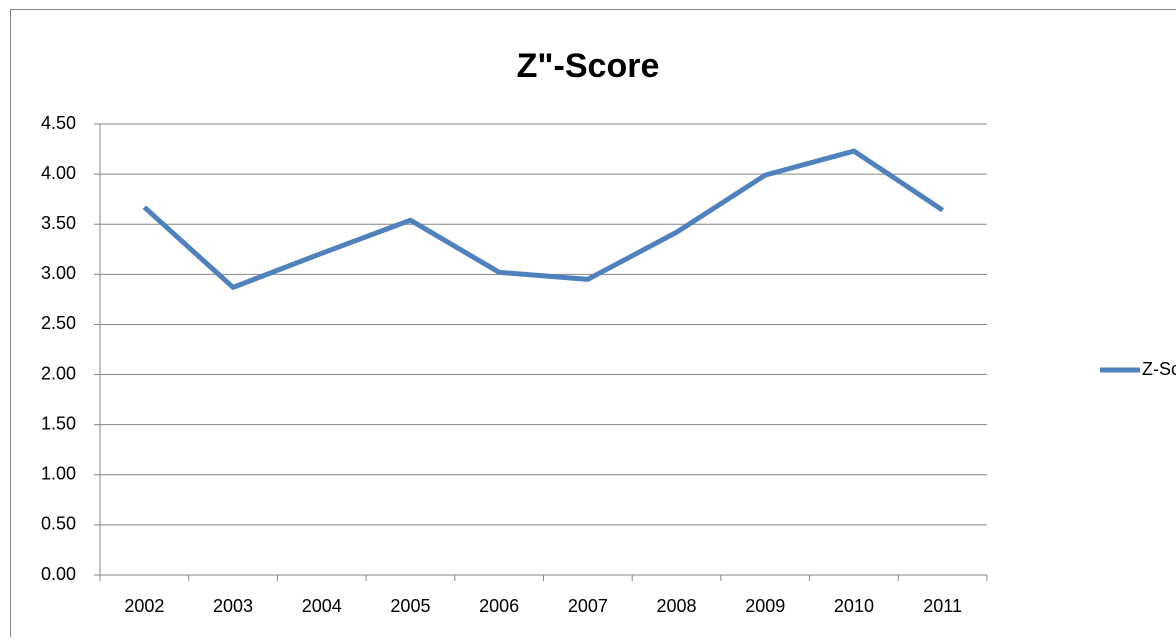 This screenshot has width=1176, height=642. What do you see at coordinates (58, 423) in the screenshot?
I see `y-tick-label: 1.50` at bounding box center [58, 423].